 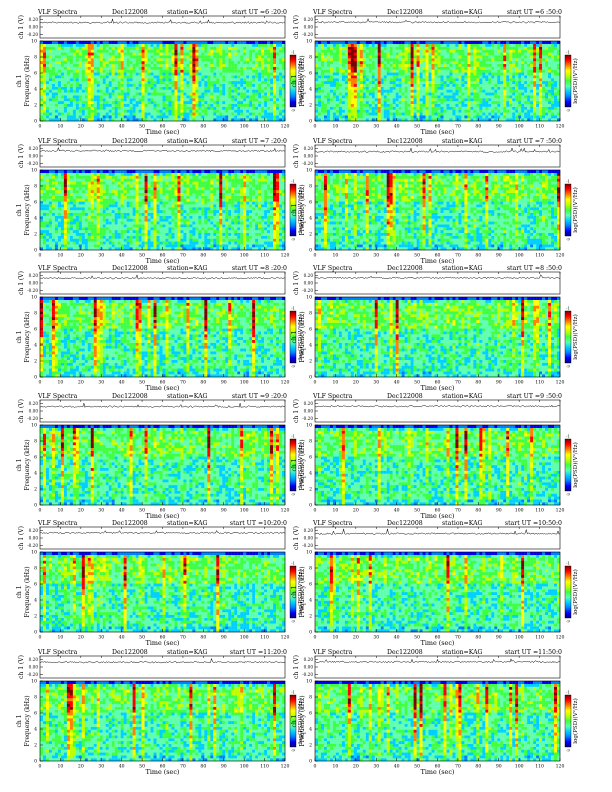 What do you see at coordinates (35, 442) in the screenshot?
I see `freq-tick-label: 8` at bounding box center [35, 442].